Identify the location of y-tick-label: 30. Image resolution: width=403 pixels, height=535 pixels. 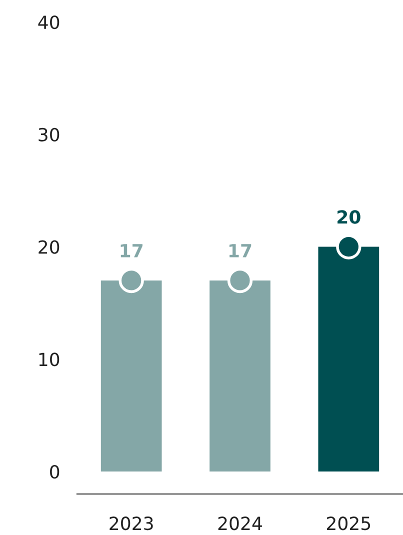
(49, 135).